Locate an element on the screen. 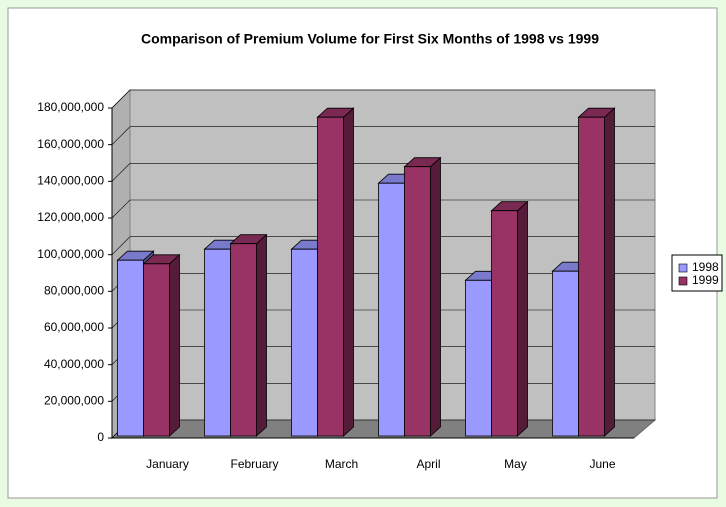 The height and width of the screenshot is (507, 726). legend-label: 1998 is located at coordinates (705, 267).